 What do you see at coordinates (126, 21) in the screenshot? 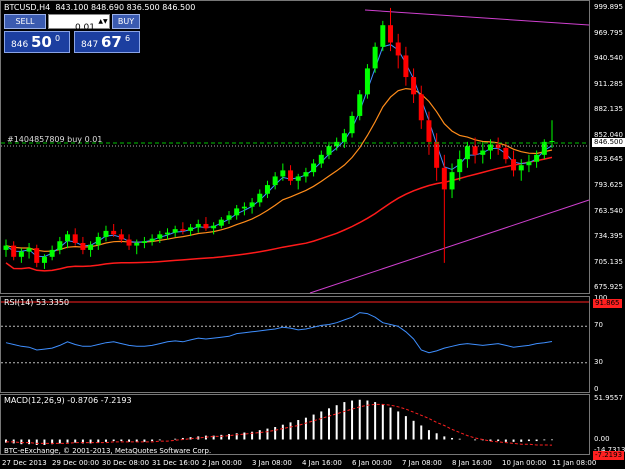
I see `buy-button: BUY` at bounding box center [126, 21].